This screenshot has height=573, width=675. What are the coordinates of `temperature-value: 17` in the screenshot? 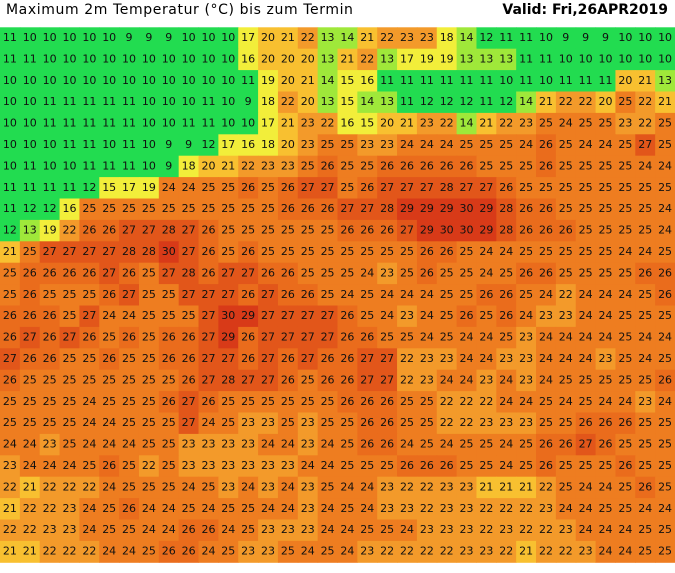 It's located at (268, 123).